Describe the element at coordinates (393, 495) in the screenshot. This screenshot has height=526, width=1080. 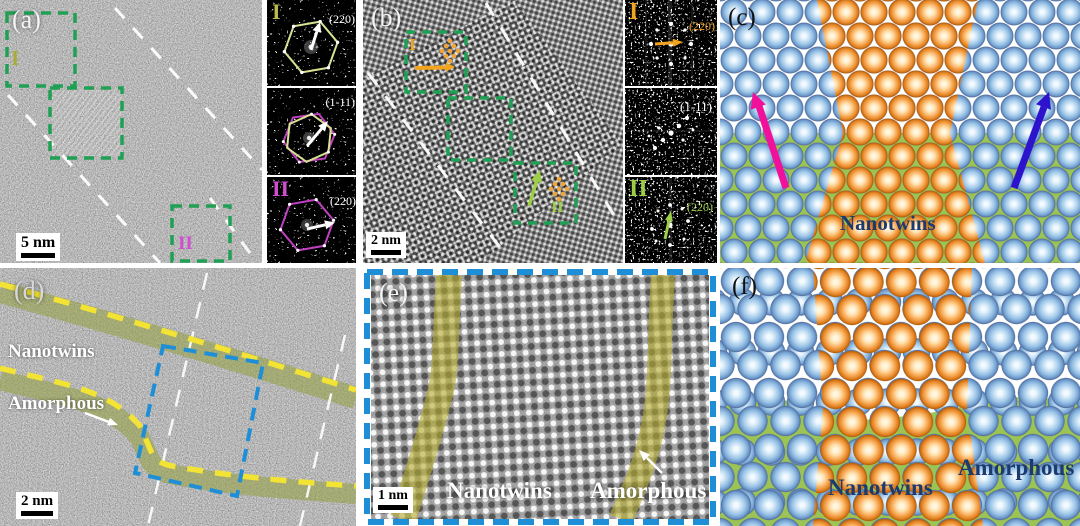
I see `scale-bar-label: 1 nm` at that location.